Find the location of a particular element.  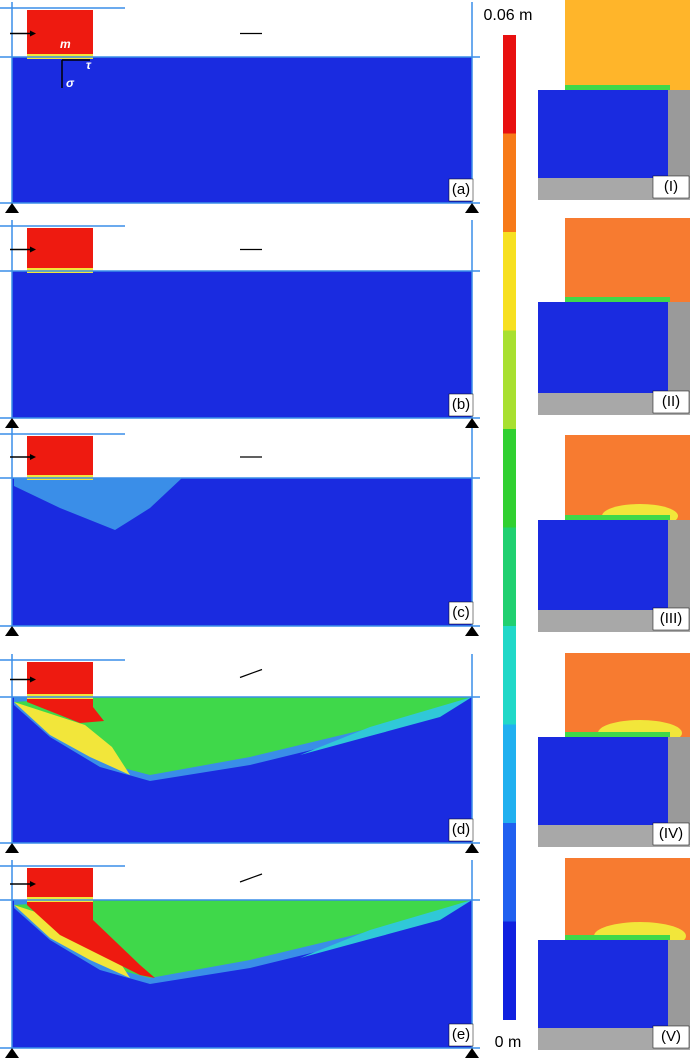

inset-label: (II) is located at coordinates (671, 401).